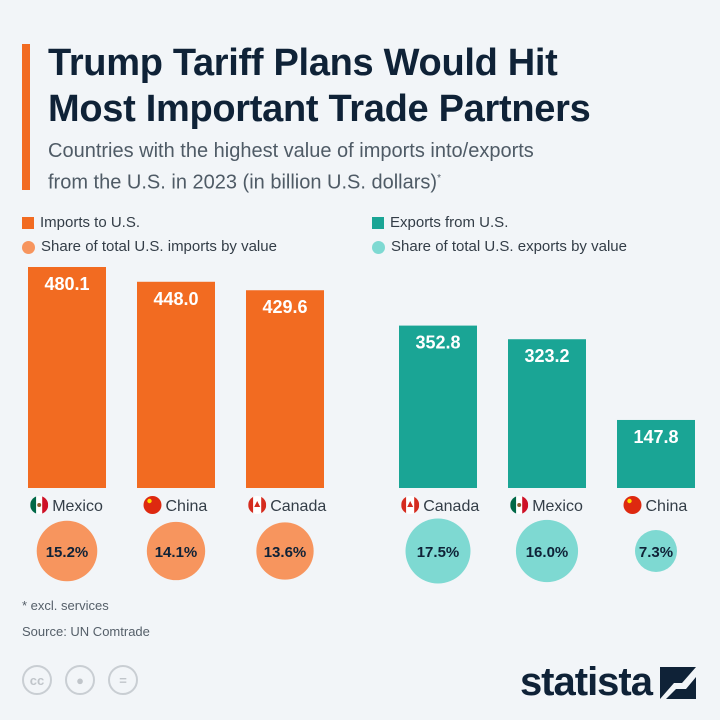 The width and height of the screenshot is (720, 720). Describe the element at coordinates (656, 453) in the screenshot. I see `bar-exports-china` at that location.